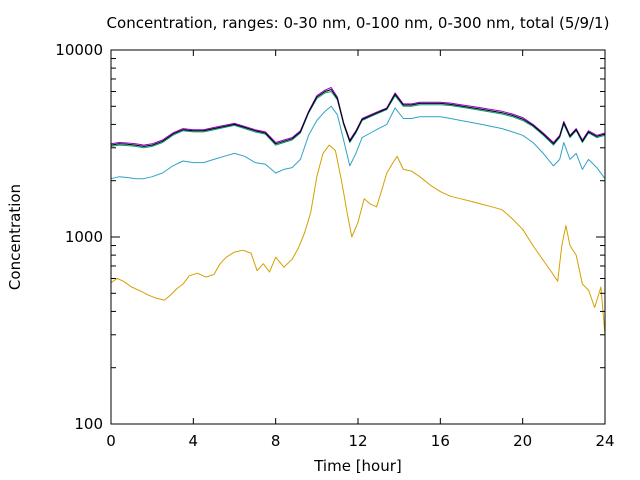  What do you see at coordinates (440, 441) in the screenshot?
I see `x-tick-label: 16` at bounding box center [440, 441].